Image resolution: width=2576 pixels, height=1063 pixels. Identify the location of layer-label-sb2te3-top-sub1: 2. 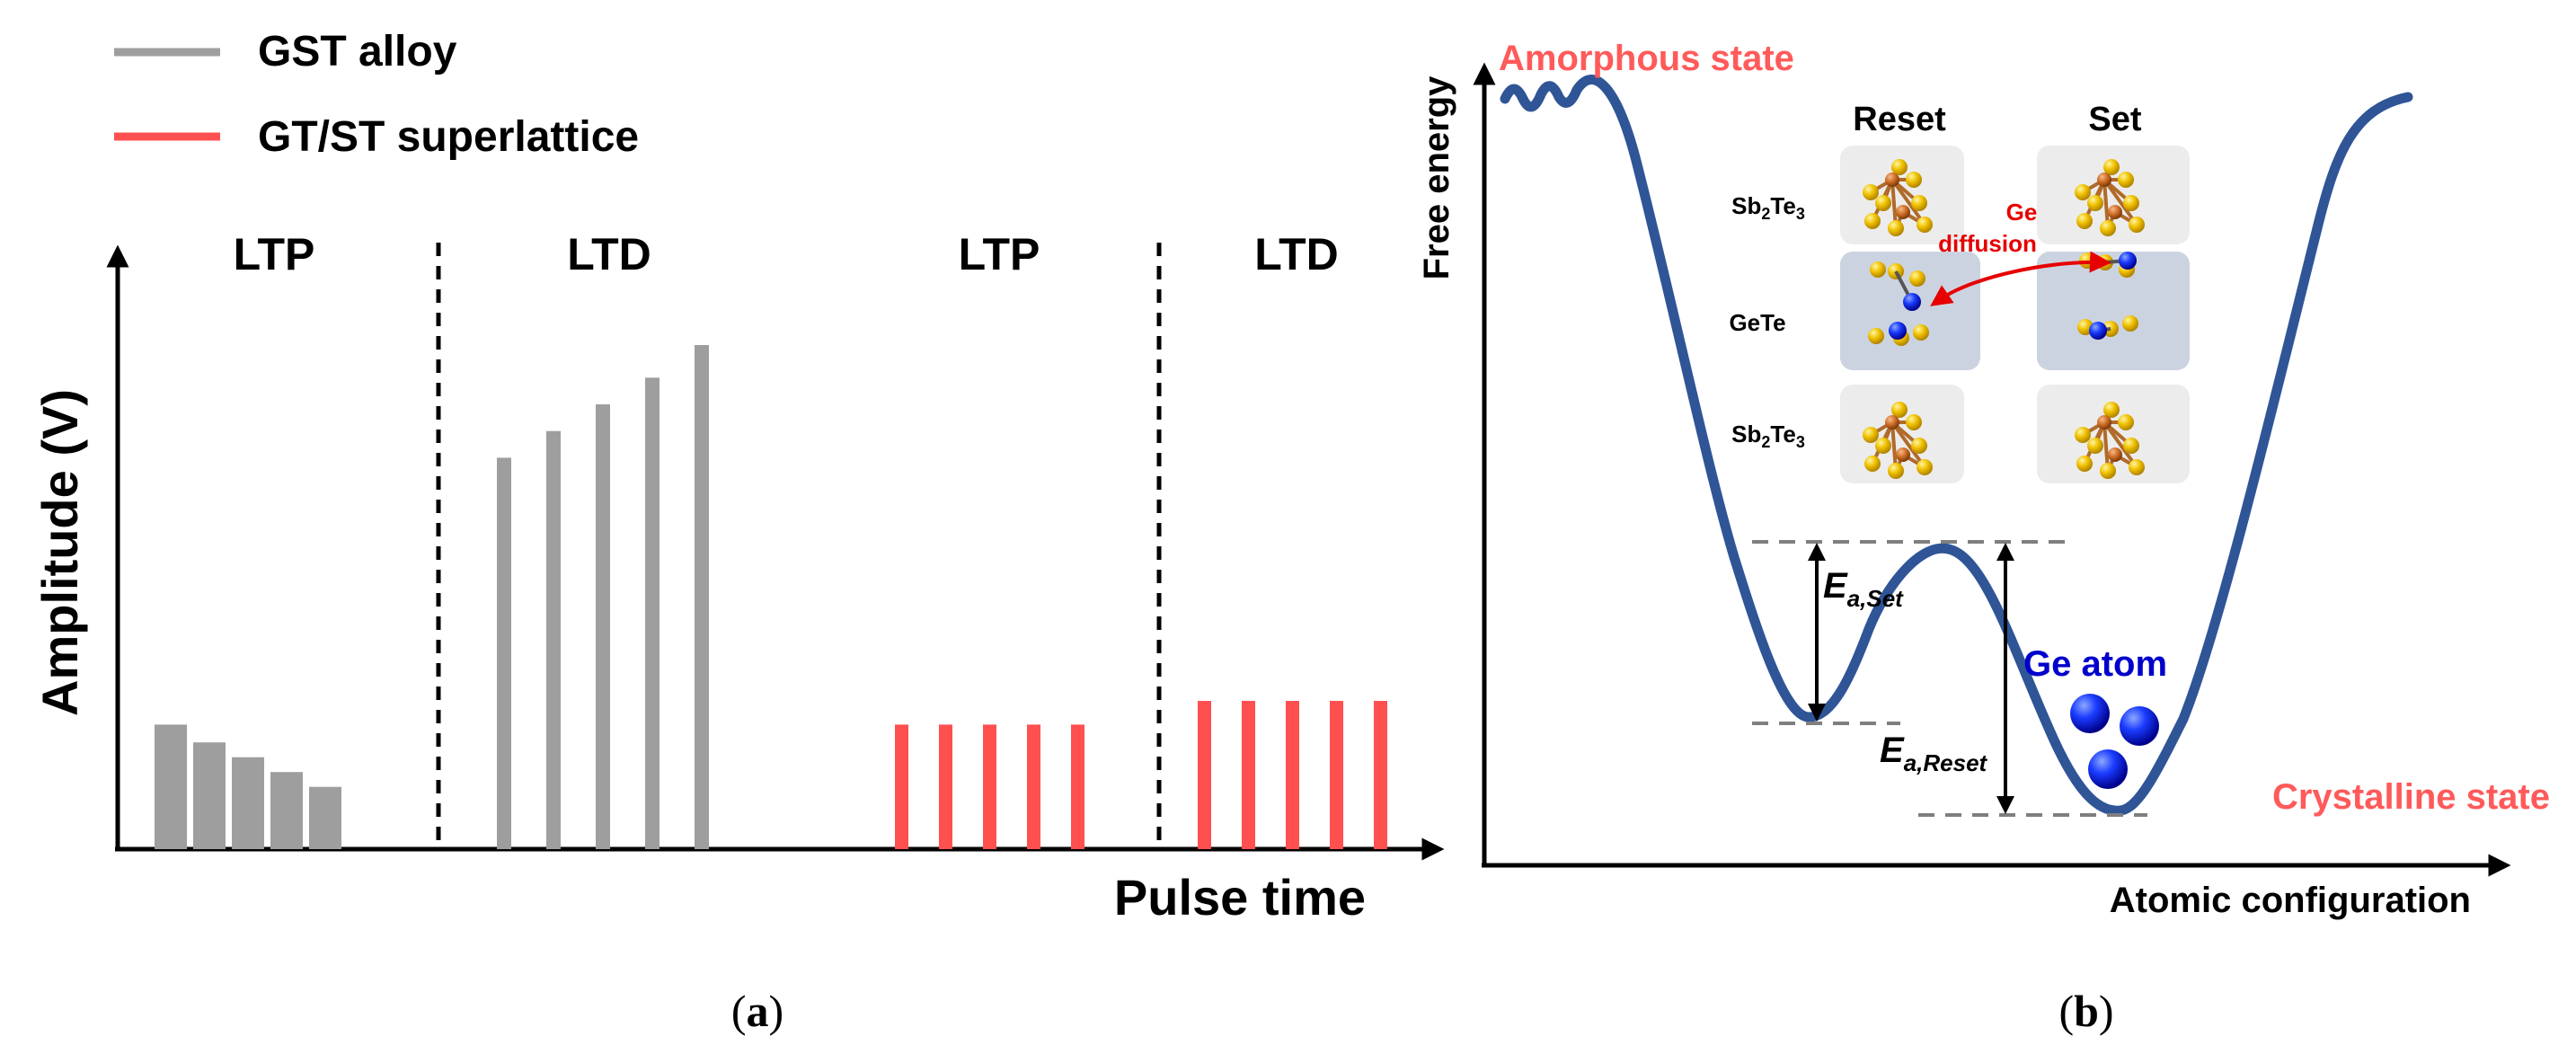
(1766, 214).